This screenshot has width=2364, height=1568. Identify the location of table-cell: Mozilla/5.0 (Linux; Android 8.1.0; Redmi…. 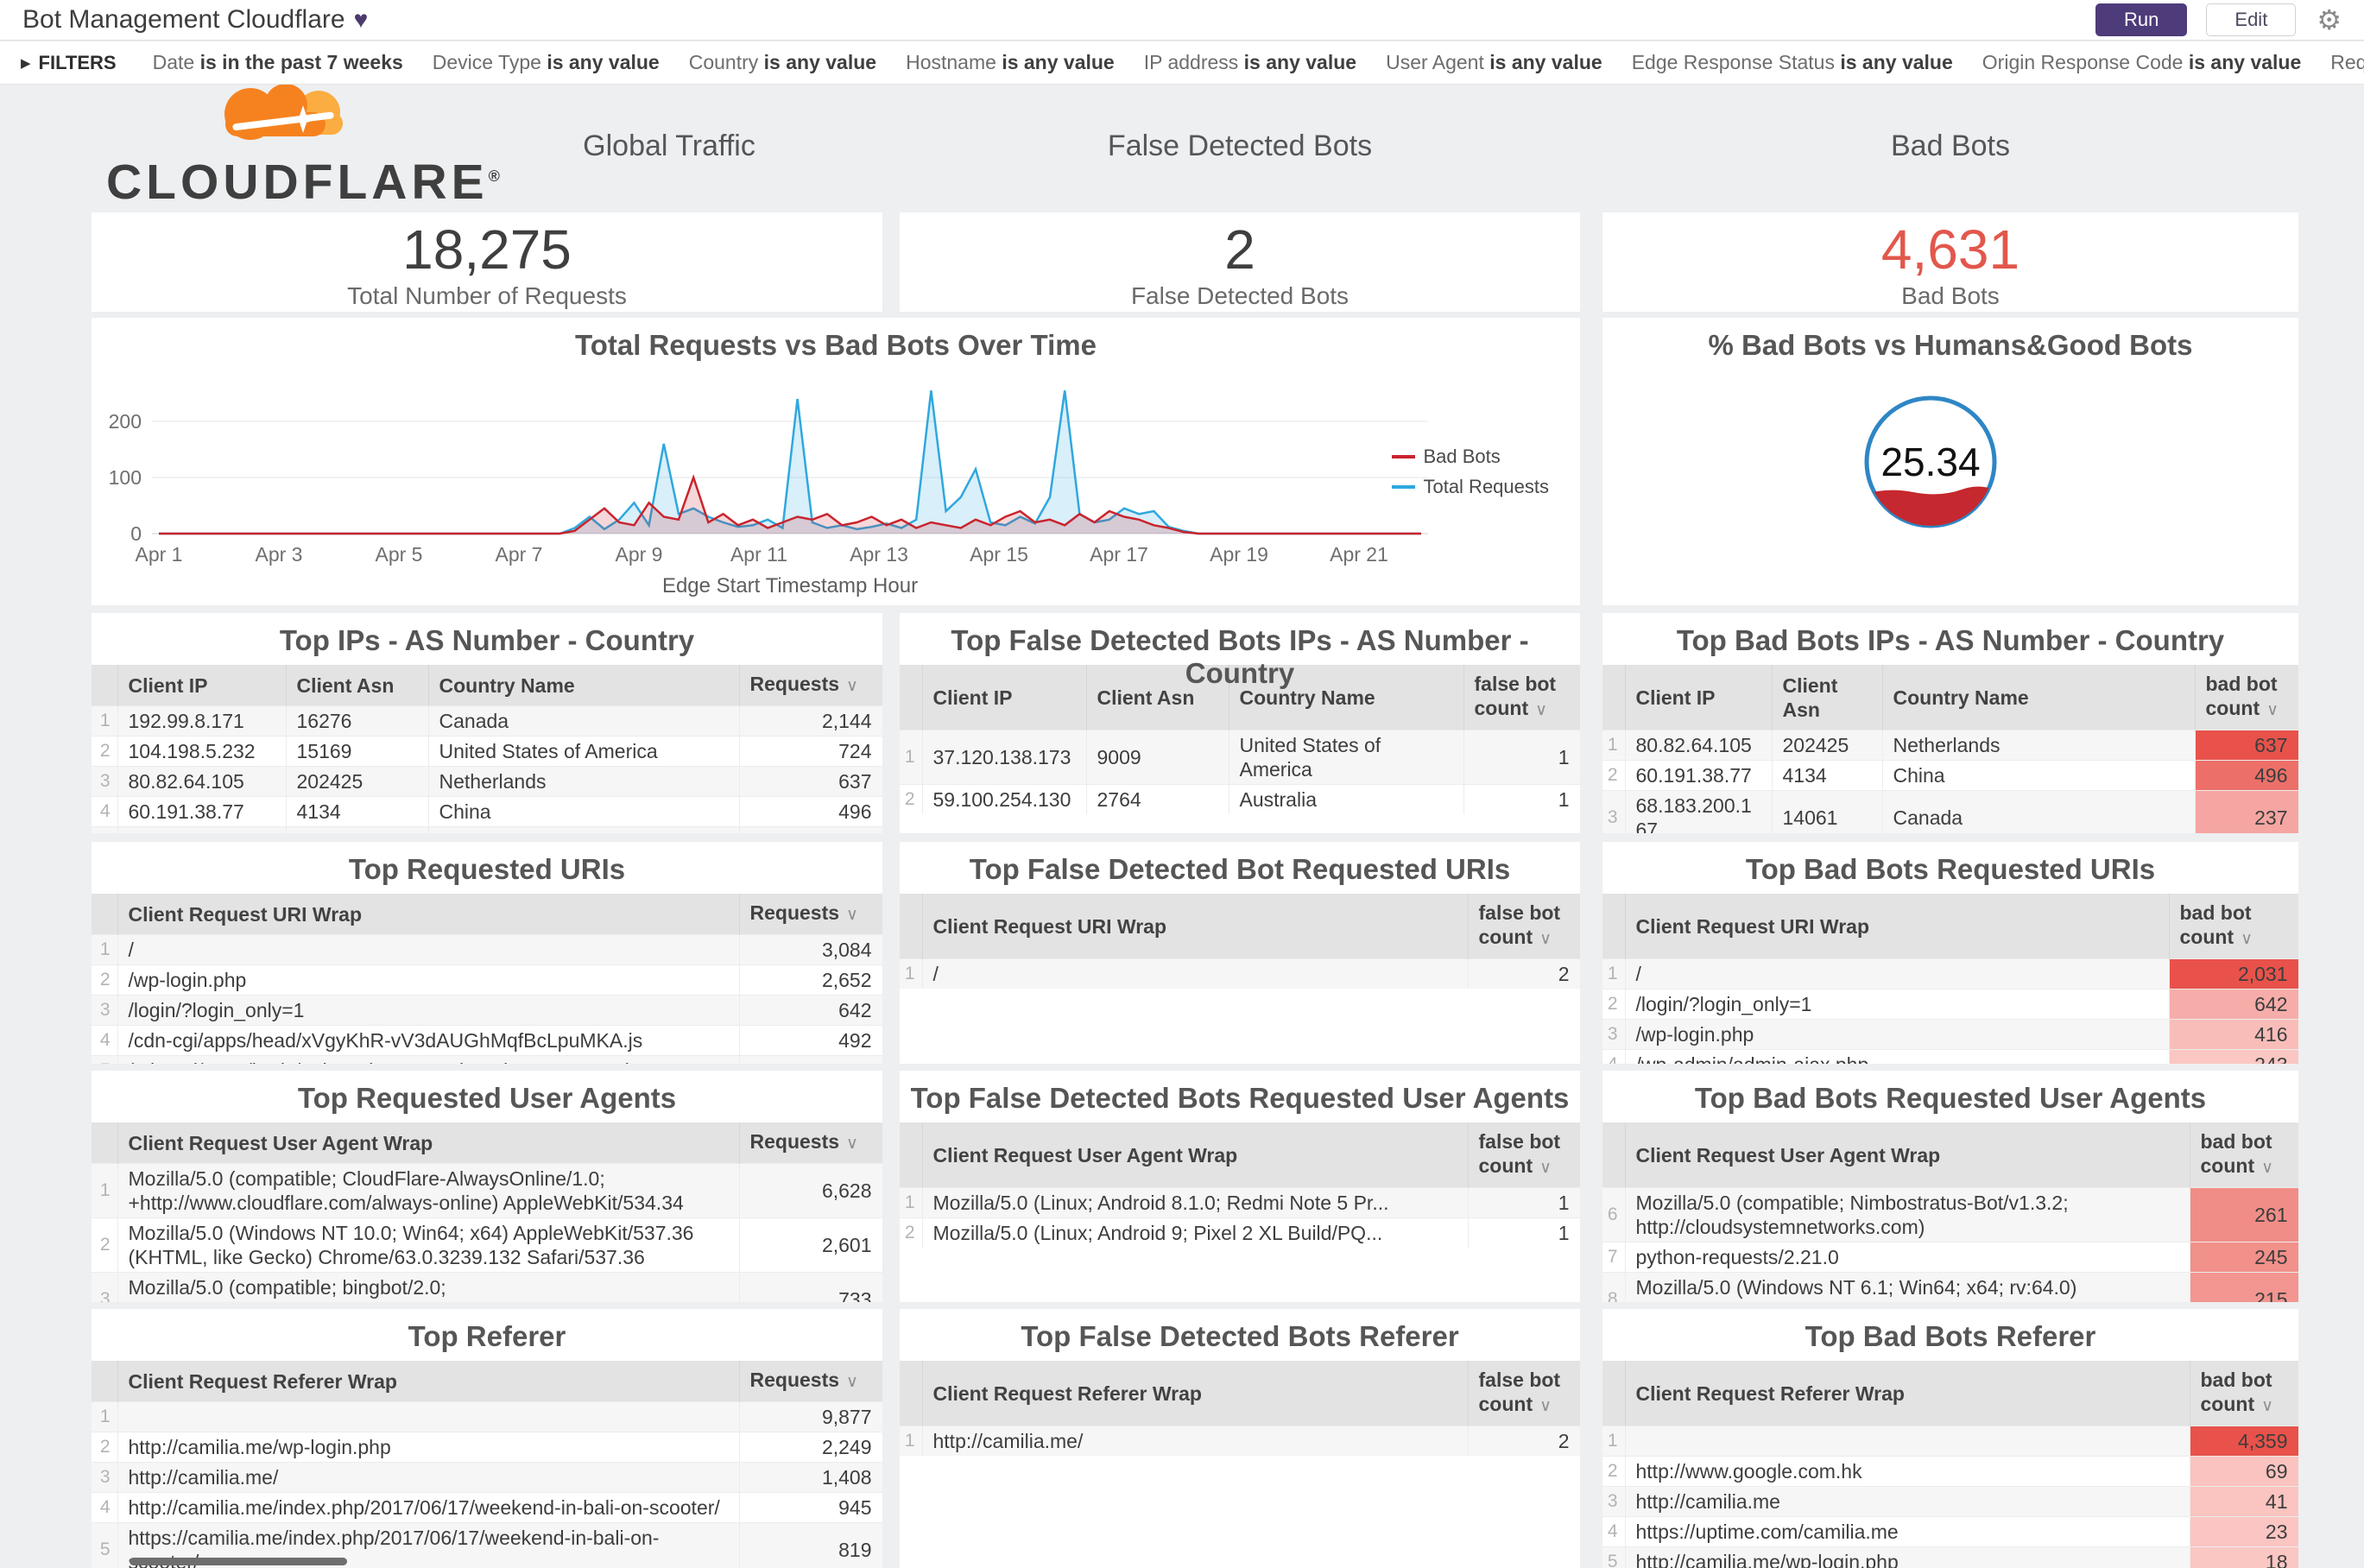
(1195, 1202).